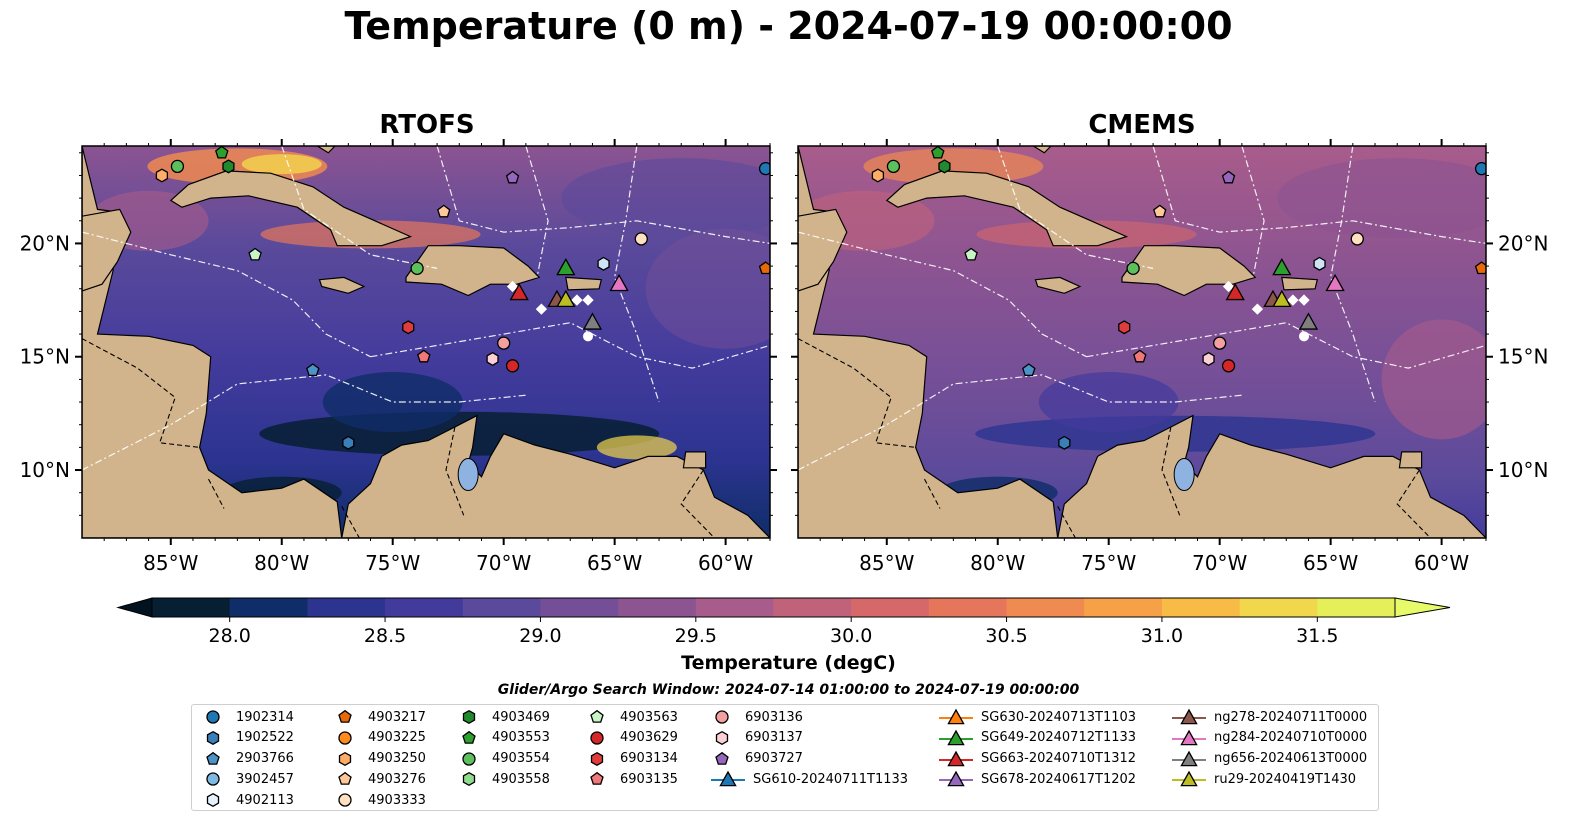  I want to click on legend-label: 4903469, so click(521, 717).